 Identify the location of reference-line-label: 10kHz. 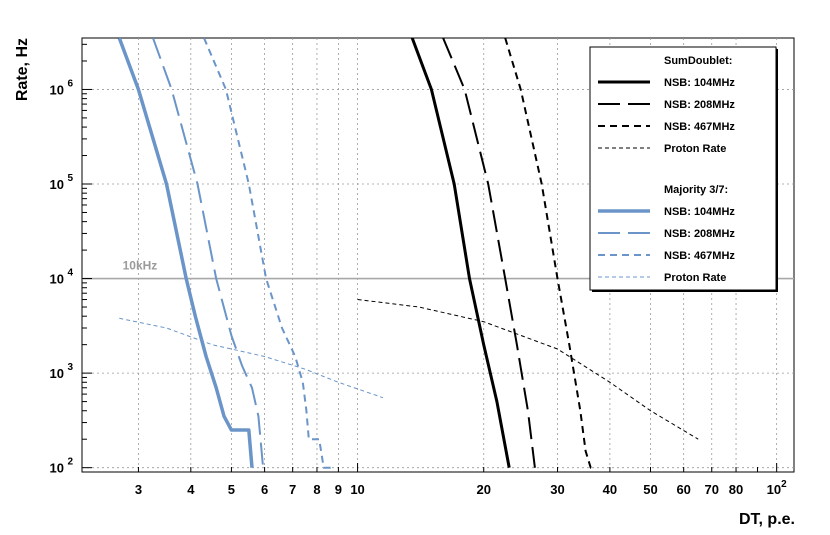
(140, 266).